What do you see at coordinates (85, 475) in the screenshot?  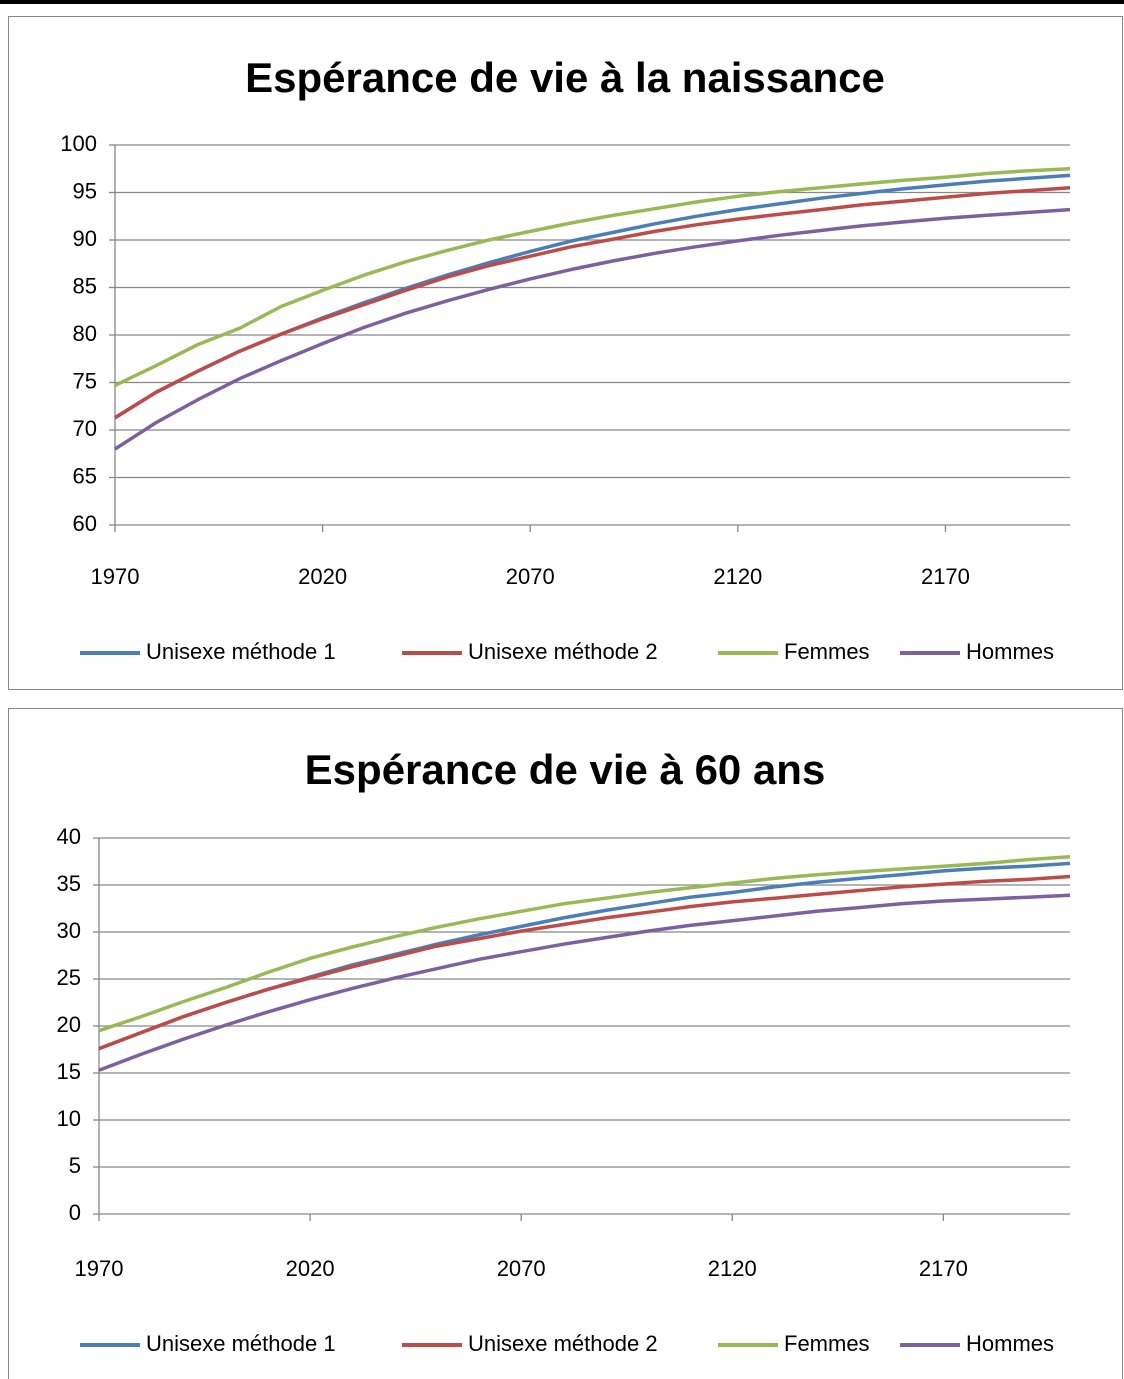 I see `y-tick-label: 65` at bounding box center [85, 475].